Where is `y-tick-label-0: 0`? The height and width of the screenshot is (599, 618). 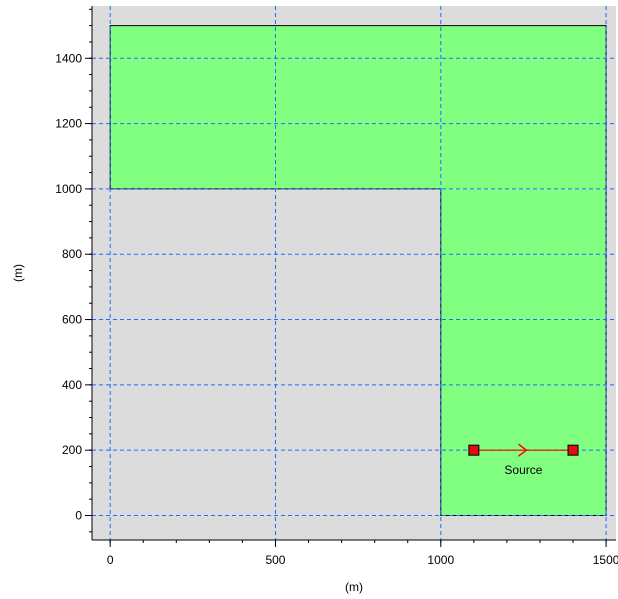
y-tick-label-0: 0 is located at coordinates (78, 516).